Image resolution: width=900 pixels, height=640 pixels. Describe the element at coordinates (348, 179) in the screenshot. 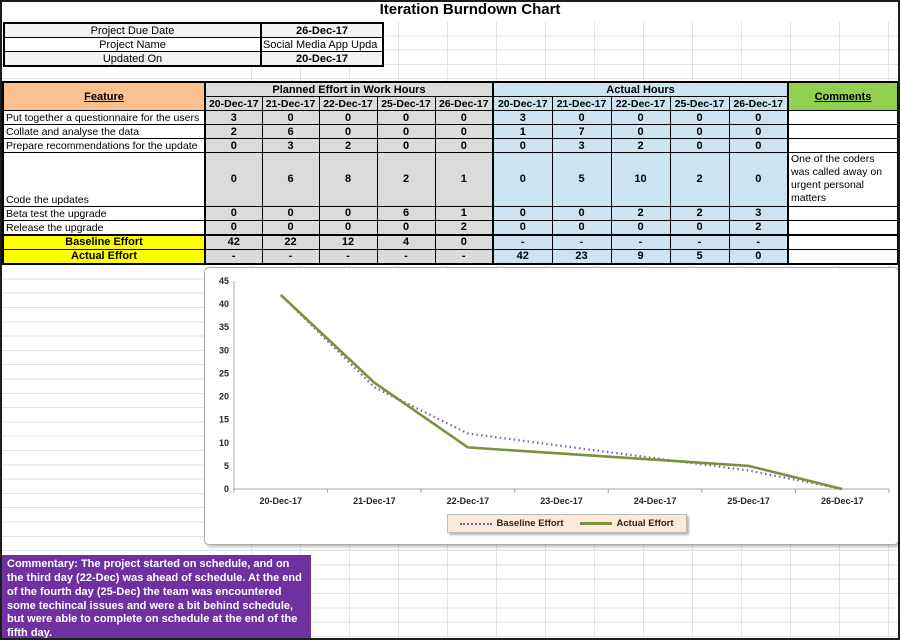

I see `planned-value-cell: 8` at that location.